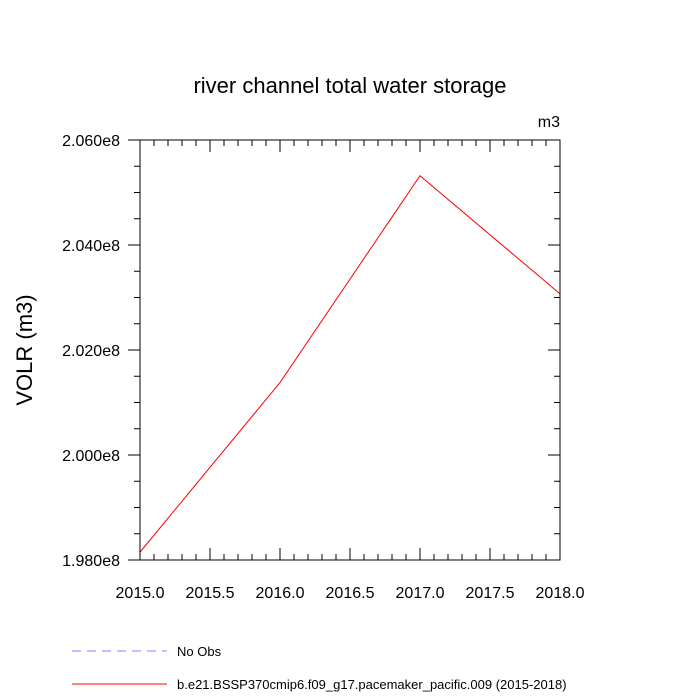 The image size is (700, 700). Describe the element at coordinates (140, 593) in the screenshot. I see `x-tick-label: 2015.0` at that location.